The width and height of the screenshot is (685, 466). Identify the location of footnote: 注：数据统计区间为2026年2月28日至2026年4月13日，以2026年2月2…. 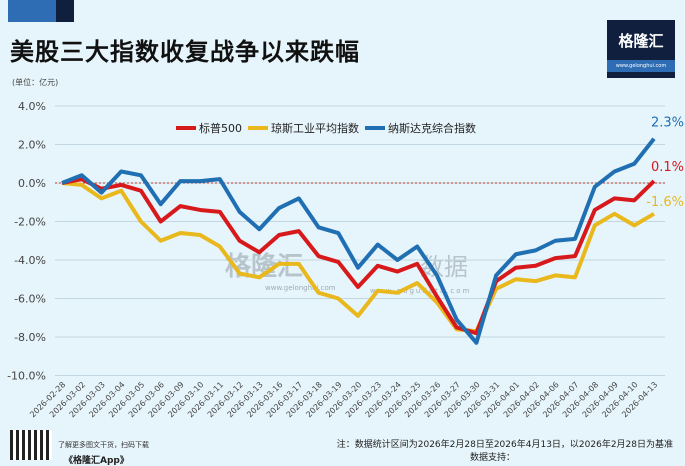
(505, 443).